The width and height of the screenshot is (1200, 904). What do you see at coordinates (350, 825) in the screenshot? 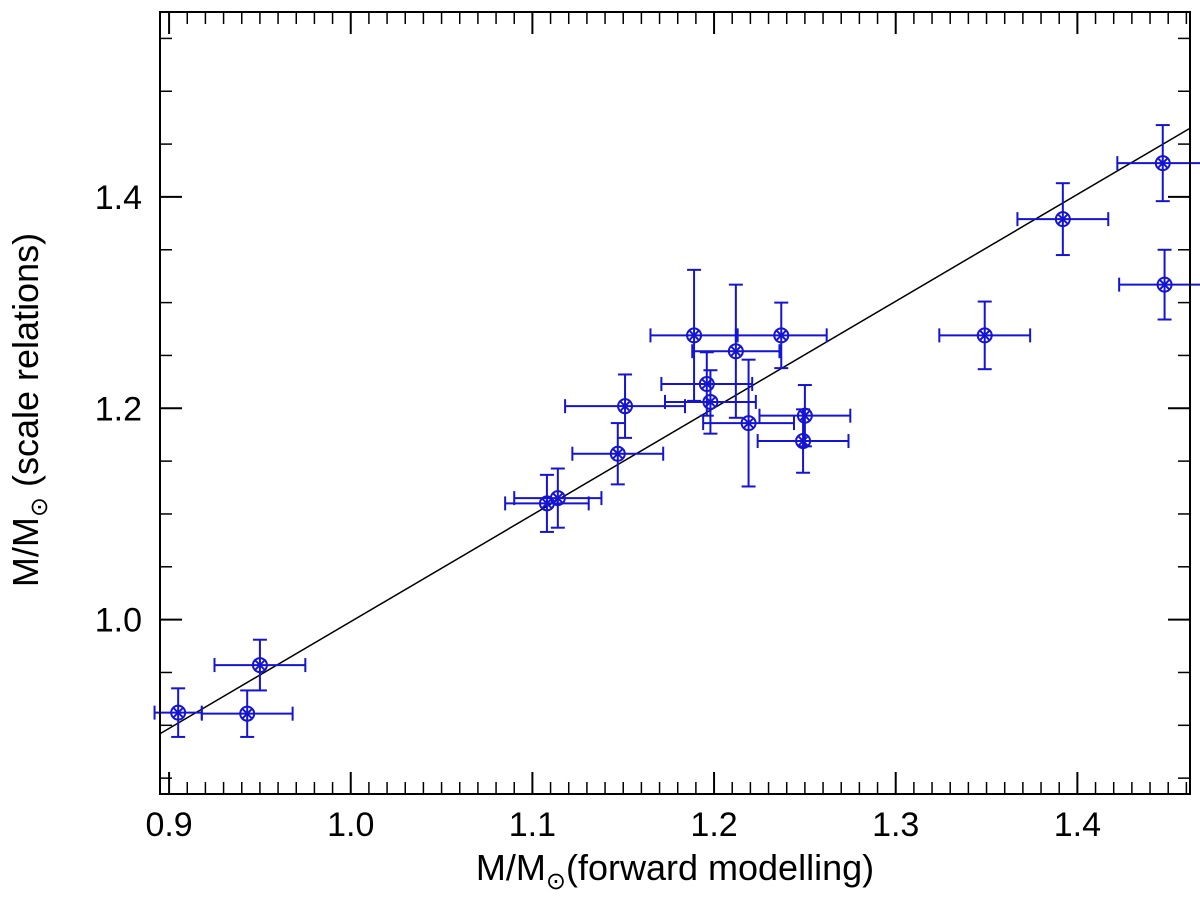
I see `x-tick-label: 1.0` at bounding box center [350, 825].